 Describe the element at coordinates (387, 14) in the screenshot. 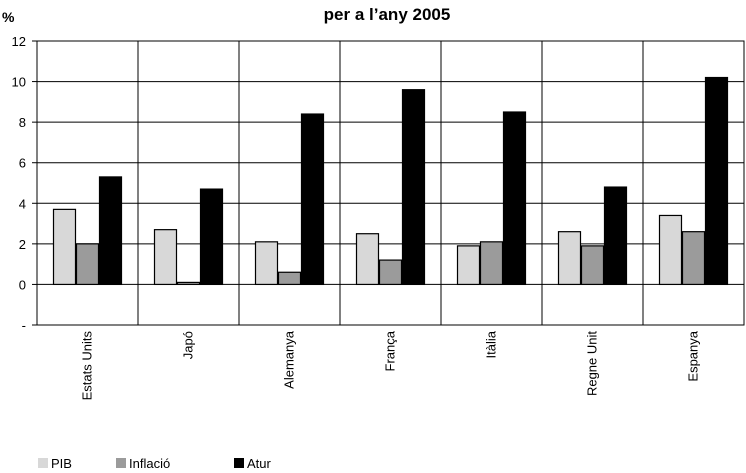

I see `chart-title: per a l’any 2005` at that location.